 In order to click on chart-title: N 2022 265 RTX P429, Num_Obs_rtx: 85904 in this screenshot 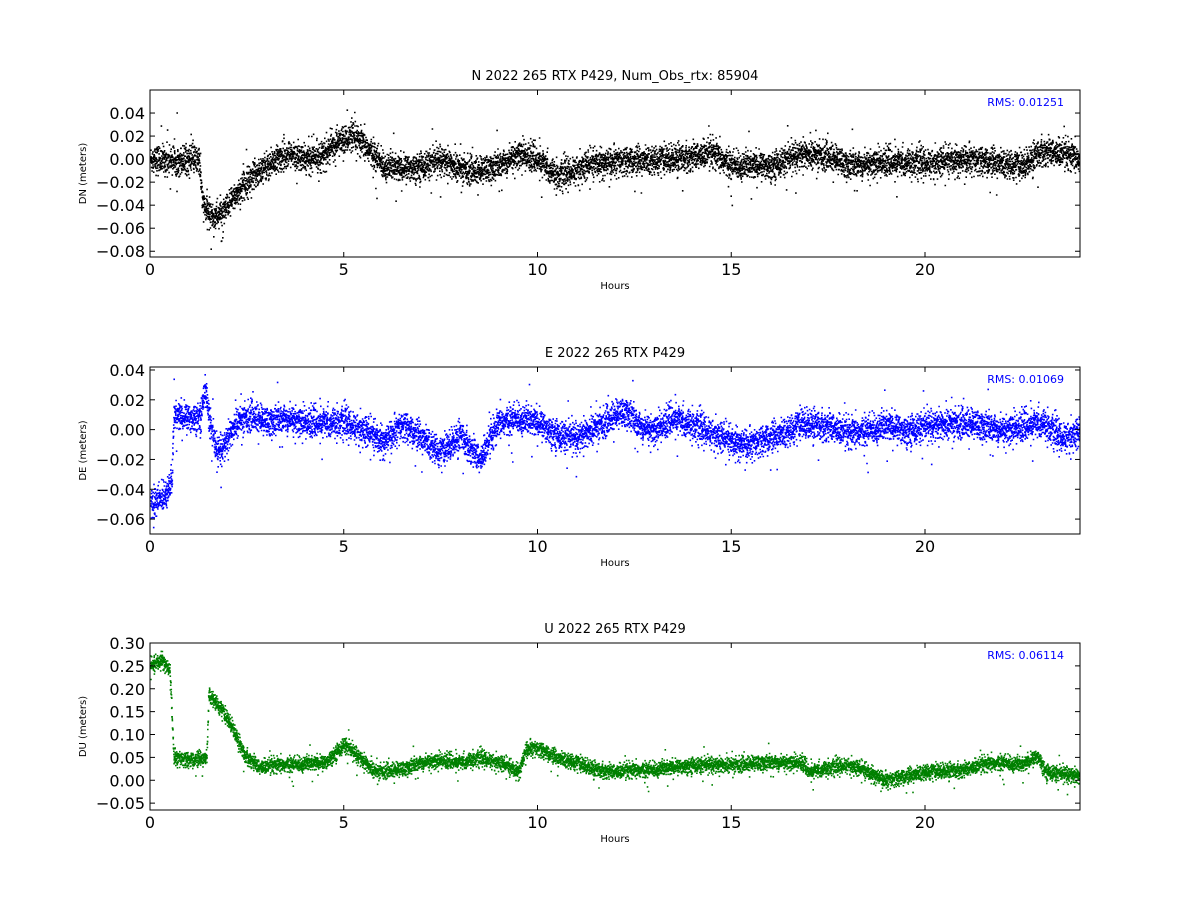, I will do `click(615, 76)`.